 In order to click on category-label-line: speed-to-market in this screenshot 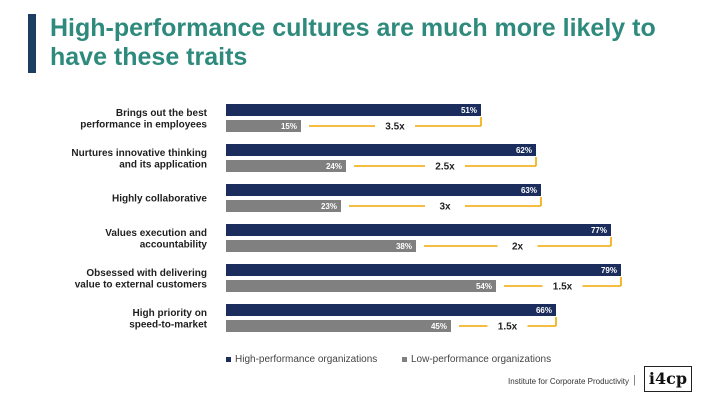, I will do `click(168, 324)`.